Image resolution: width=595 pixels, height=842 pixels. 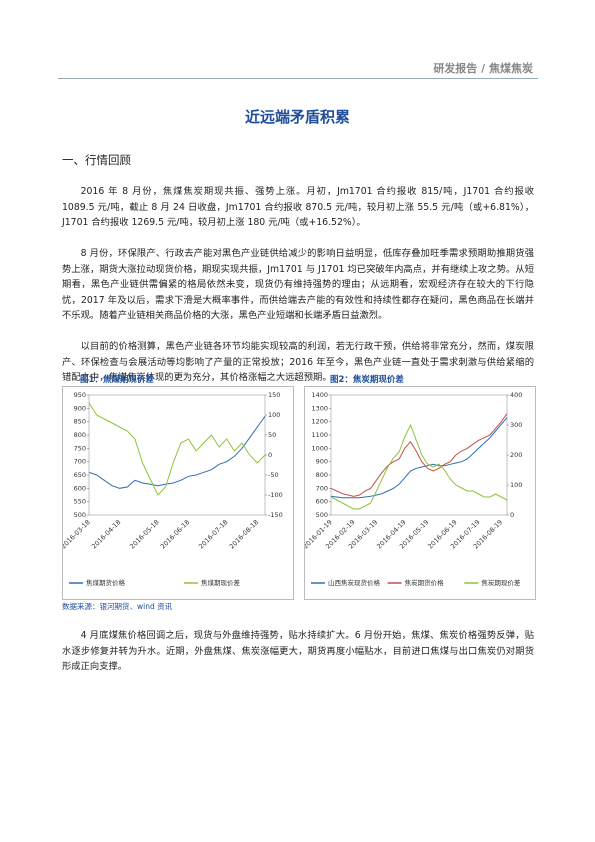 I want to click on y2-tick-label: -100, so click(x=275, y=495).